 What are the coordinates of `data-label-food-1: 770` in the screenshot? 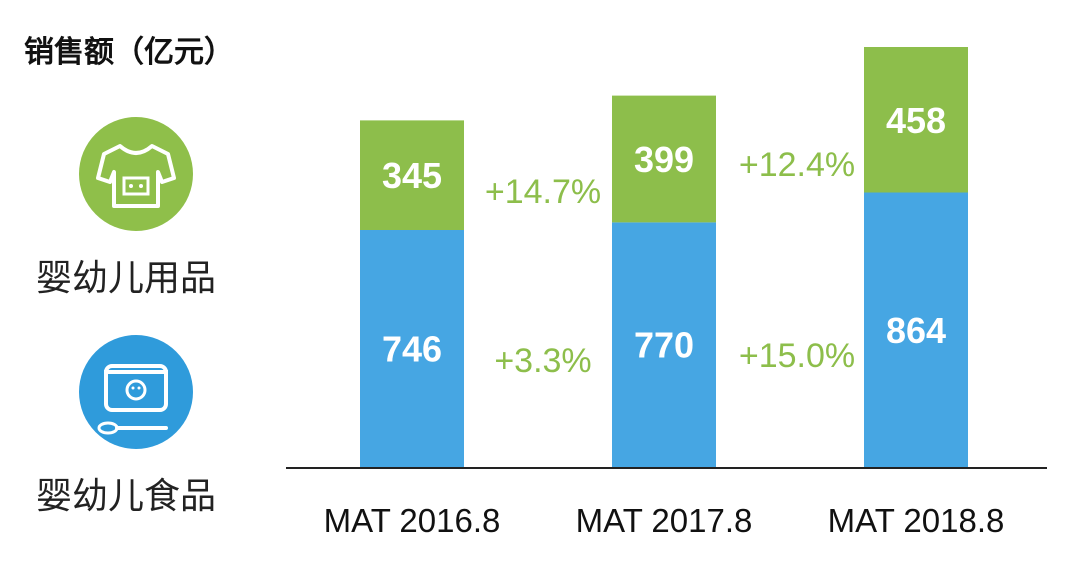 It's located at (664, 345).